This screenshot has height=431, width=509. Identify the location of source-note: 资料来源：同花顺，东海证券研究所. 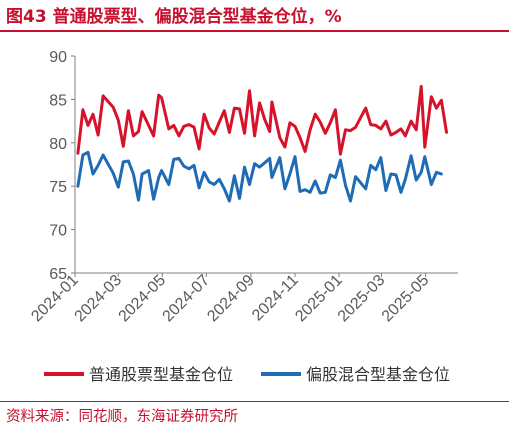
(122, 417).